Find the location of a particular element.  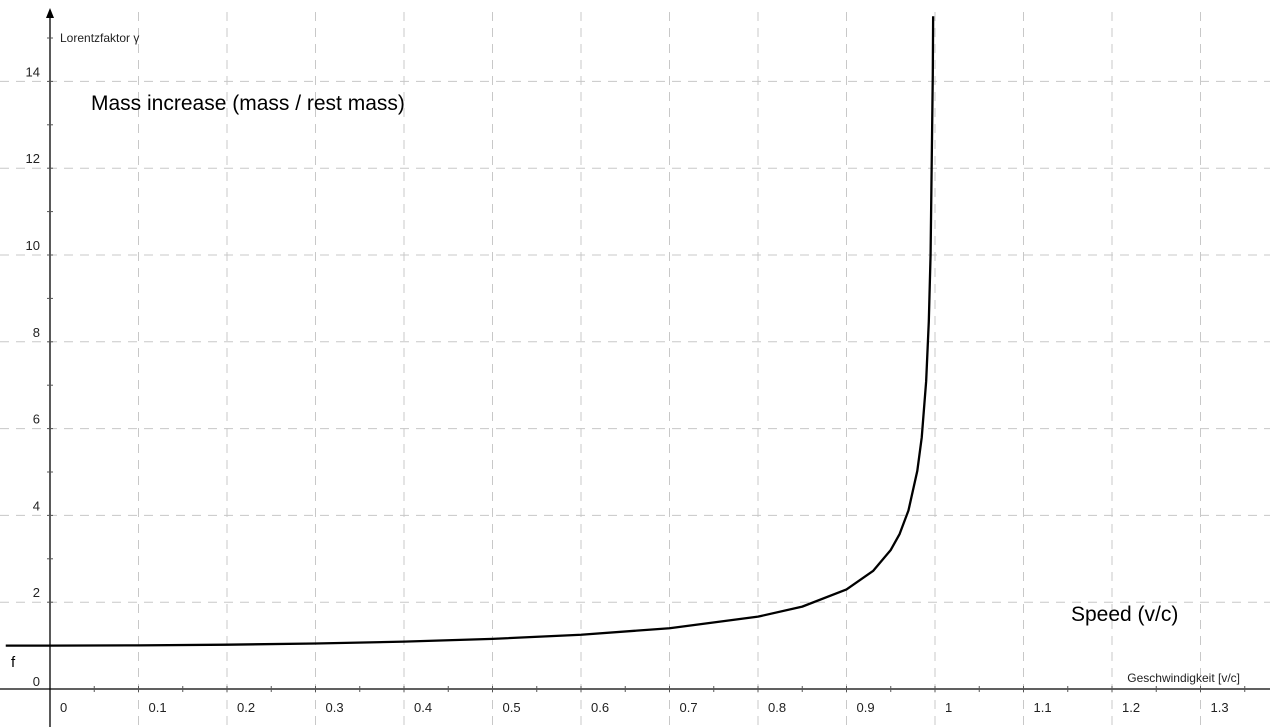

x-tick-label-1.1: 1.1 is located at coordinates (1043, 707).